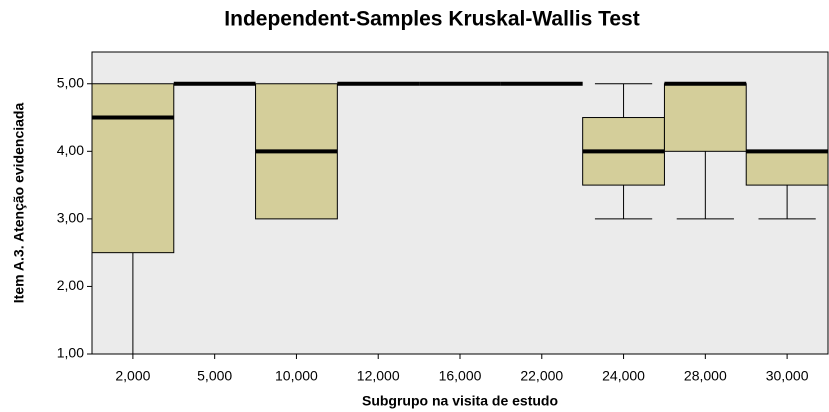 This screenshot has height=412, width=829. Describe the element at coordinates (132, 376) in the screenshot. I see `x-tick-label: 2,000` at that location.